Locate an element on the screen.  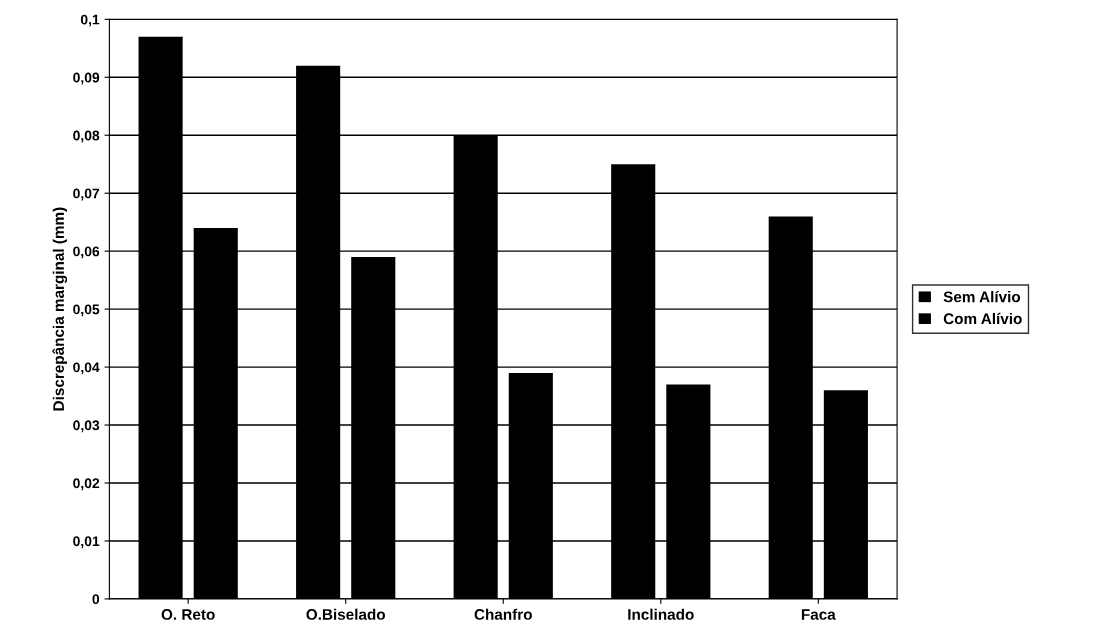
x-tick-label: Chanfro is located at coordinates (503, 614).